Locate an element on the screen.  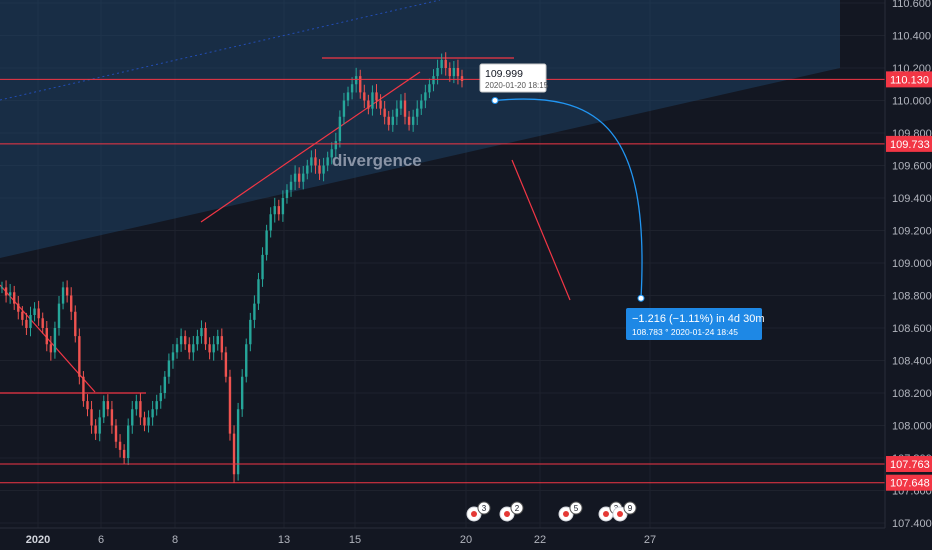
price-tick-label: 108.400 is located at coordinates (912, 362).